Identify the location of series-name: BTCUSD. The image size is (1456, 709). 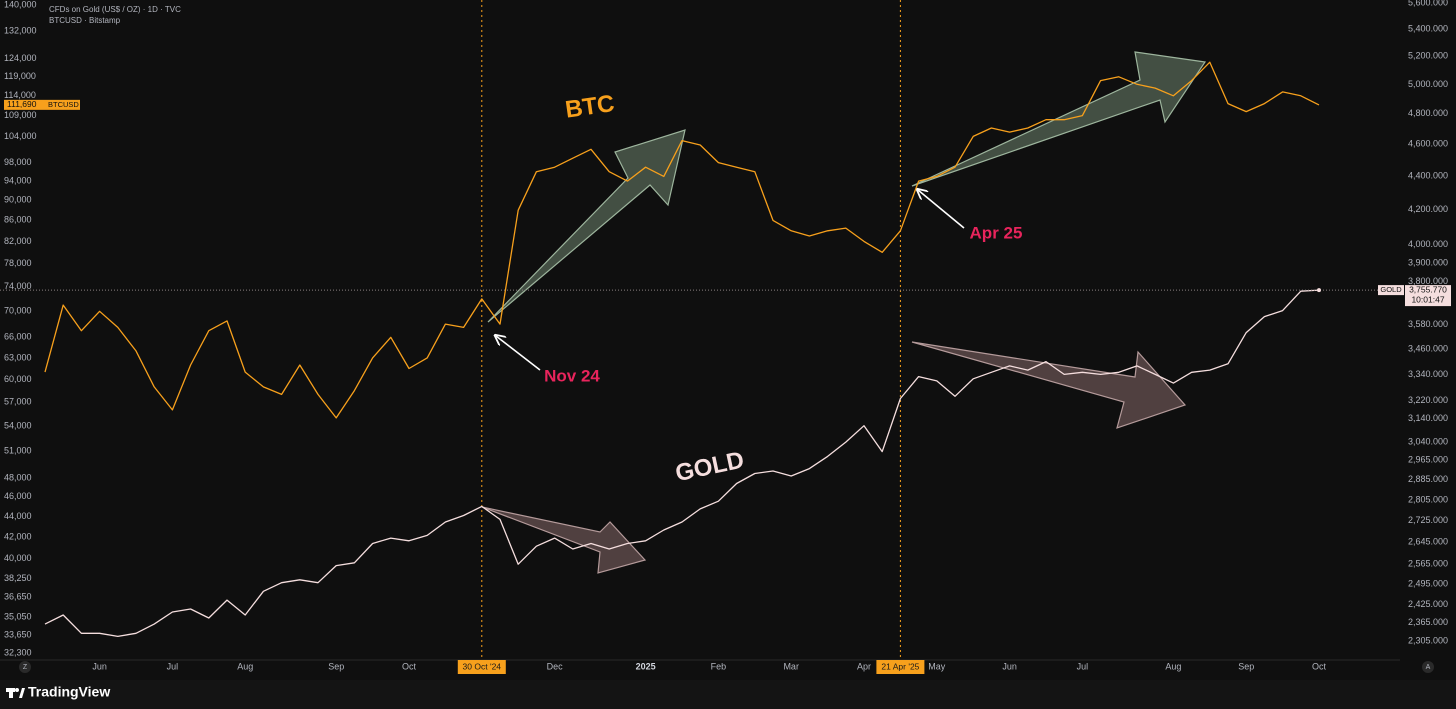
(63, 104).